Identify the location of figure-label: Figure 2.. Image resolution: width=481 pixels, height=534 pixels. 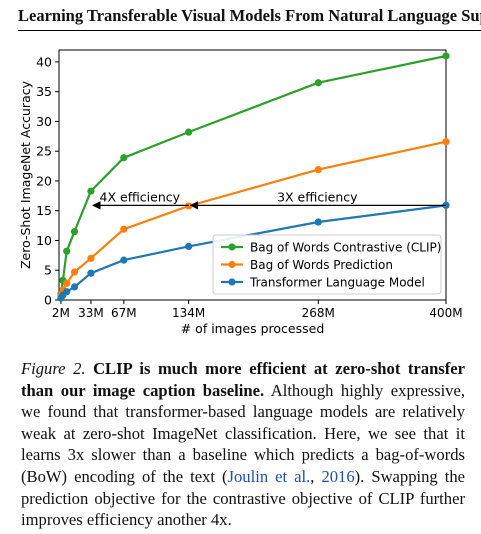
(53, 368).